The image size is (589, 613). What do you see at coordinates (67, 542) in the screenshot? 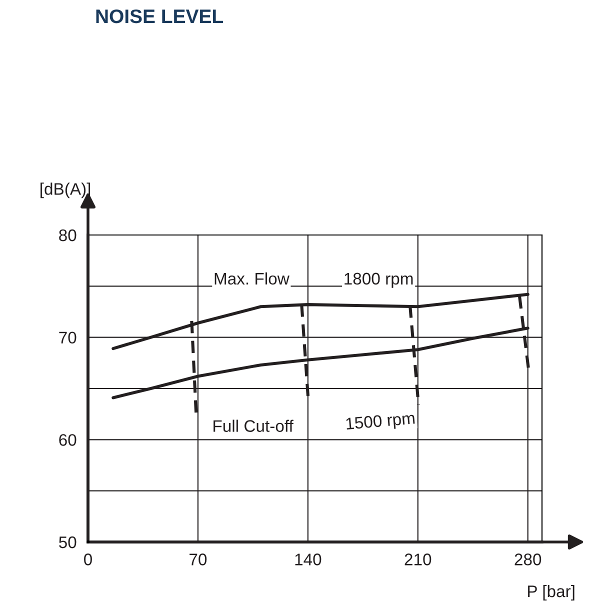
I see `y-tick-label: 50` at bounding box center [67, 542].